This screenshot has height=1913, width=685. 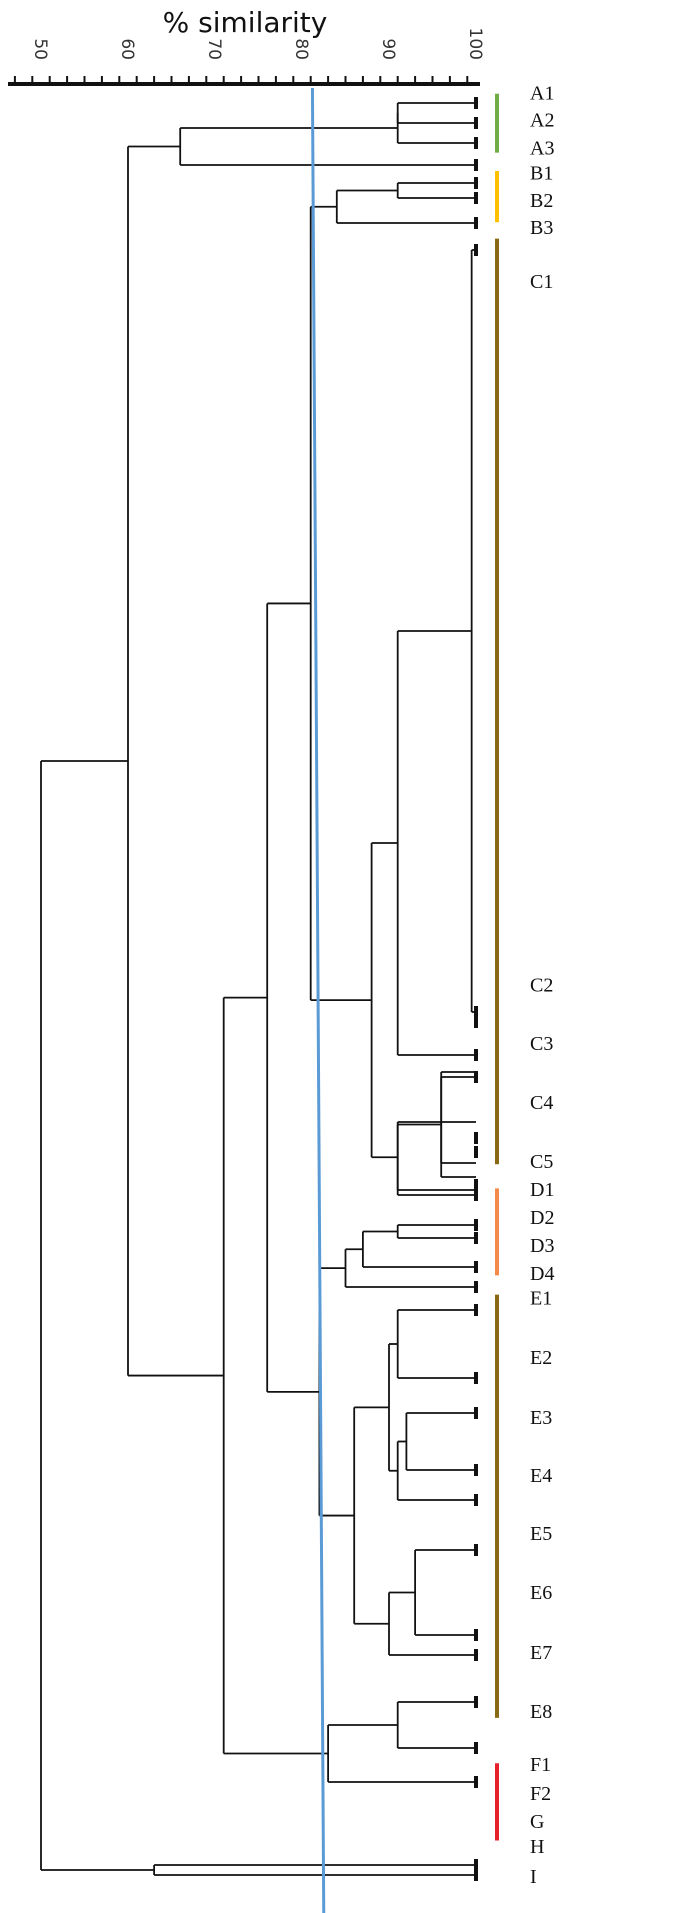 I want to click on leaf-label-e2: E2, so click(x=541, y=1358).